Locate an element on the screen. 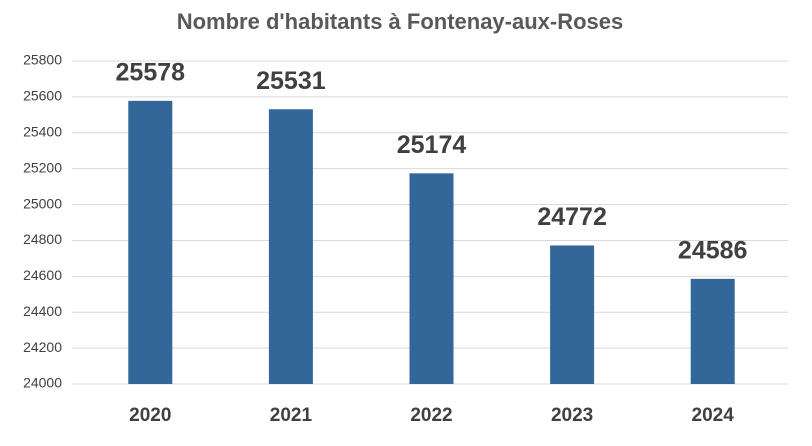 The height and width of the screenshot is (446, 812). x-tick-label: 2022 is located at coordinates (431, 415).